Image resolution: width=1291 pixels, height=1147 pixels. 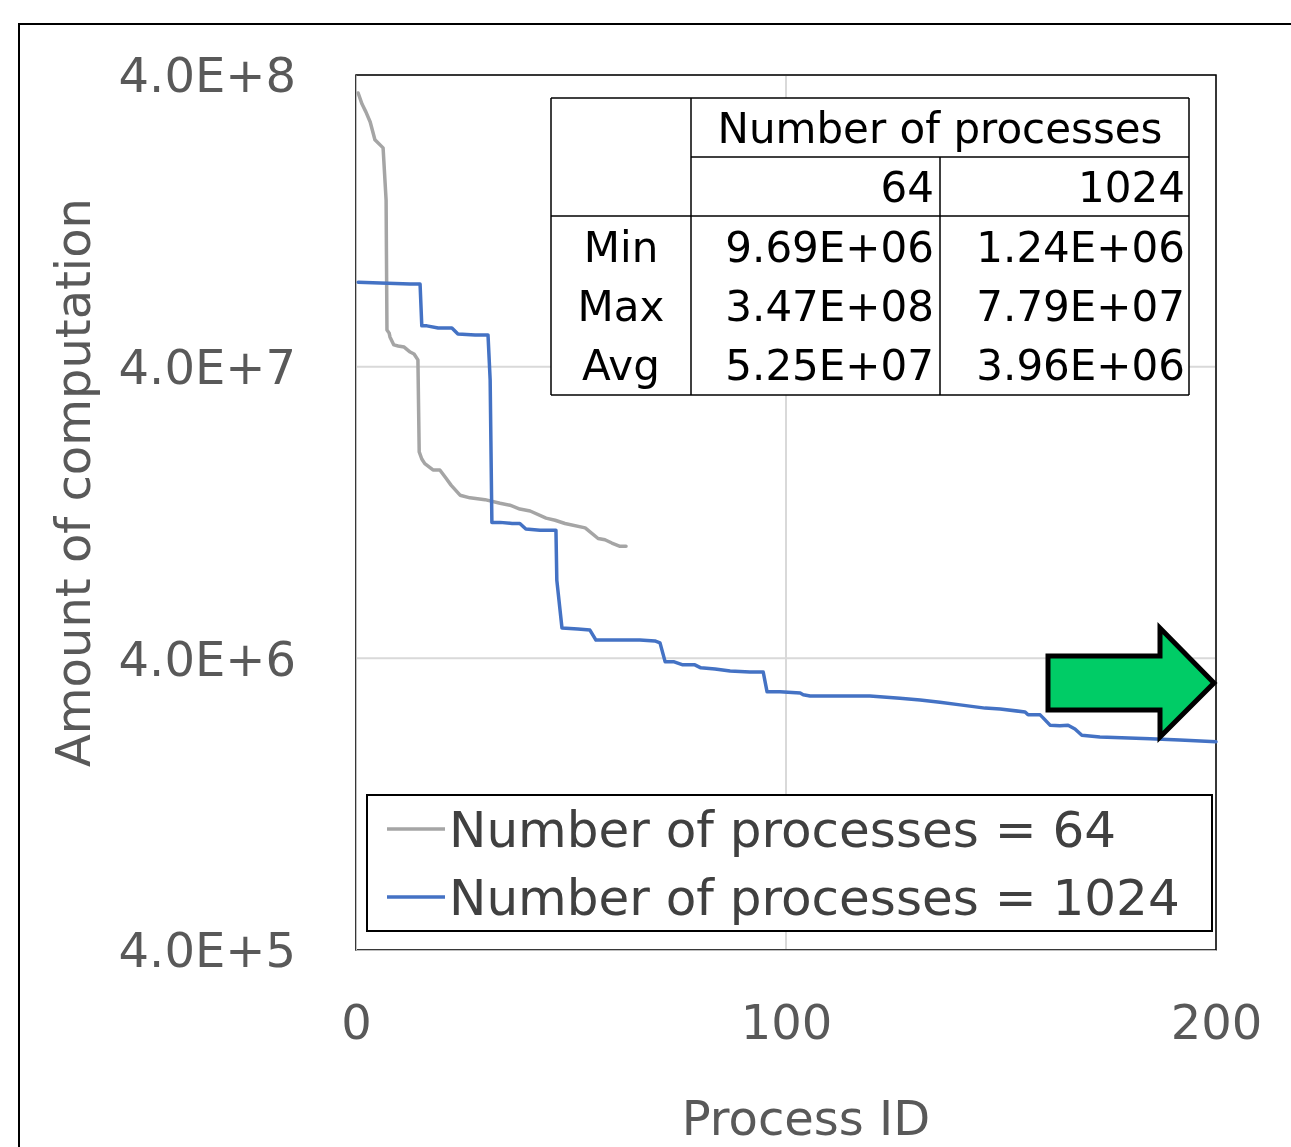 What do you see at coordinates (786, 1022) in the screenshot?
I see `x-tick-label: 100` at bounding box center [786, 1022].